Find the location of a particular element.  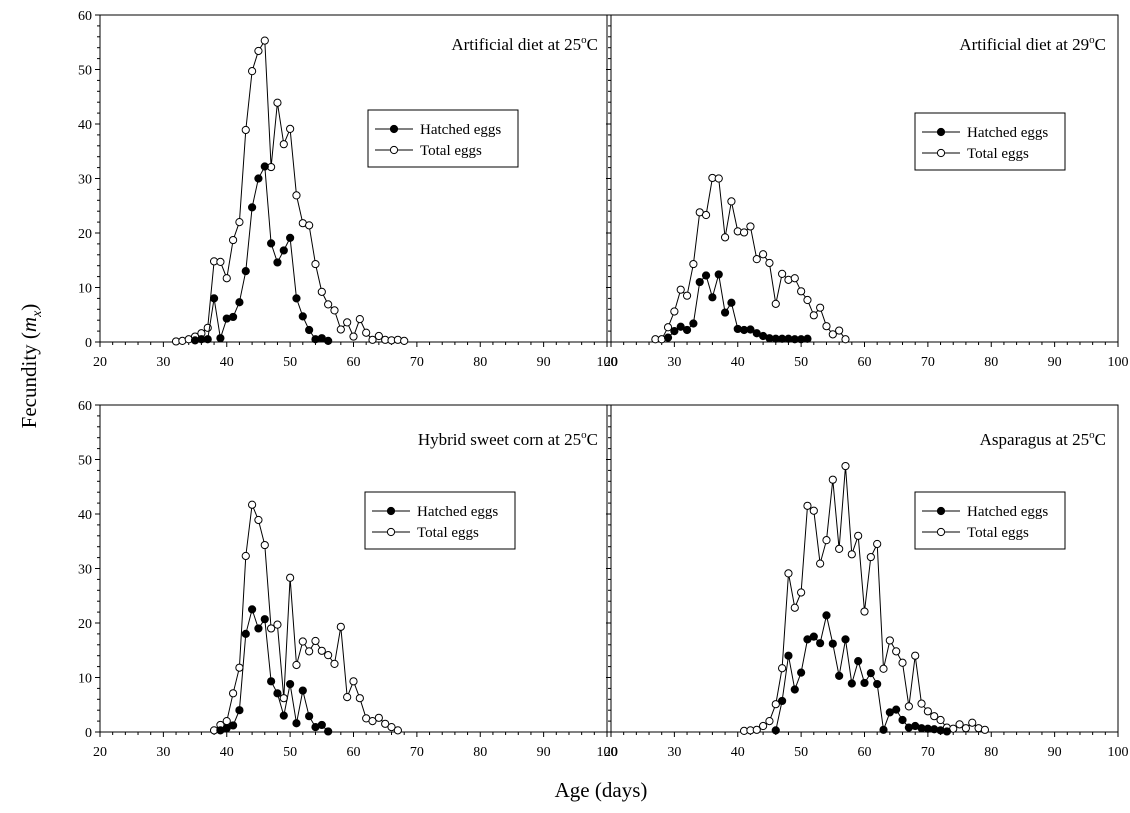

legend-box is located at coordinates (443, 138).